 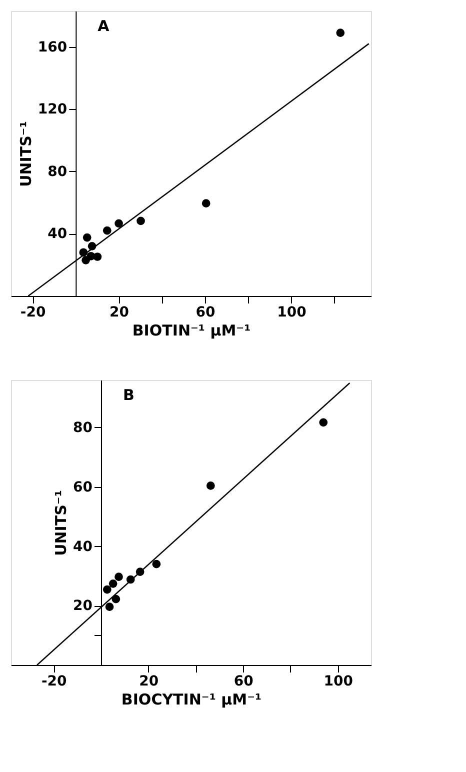 What do you see at coordinates (53, 47) in the screenshot?
I see `y-tick-label: 160` at bounding box center [53, 47].